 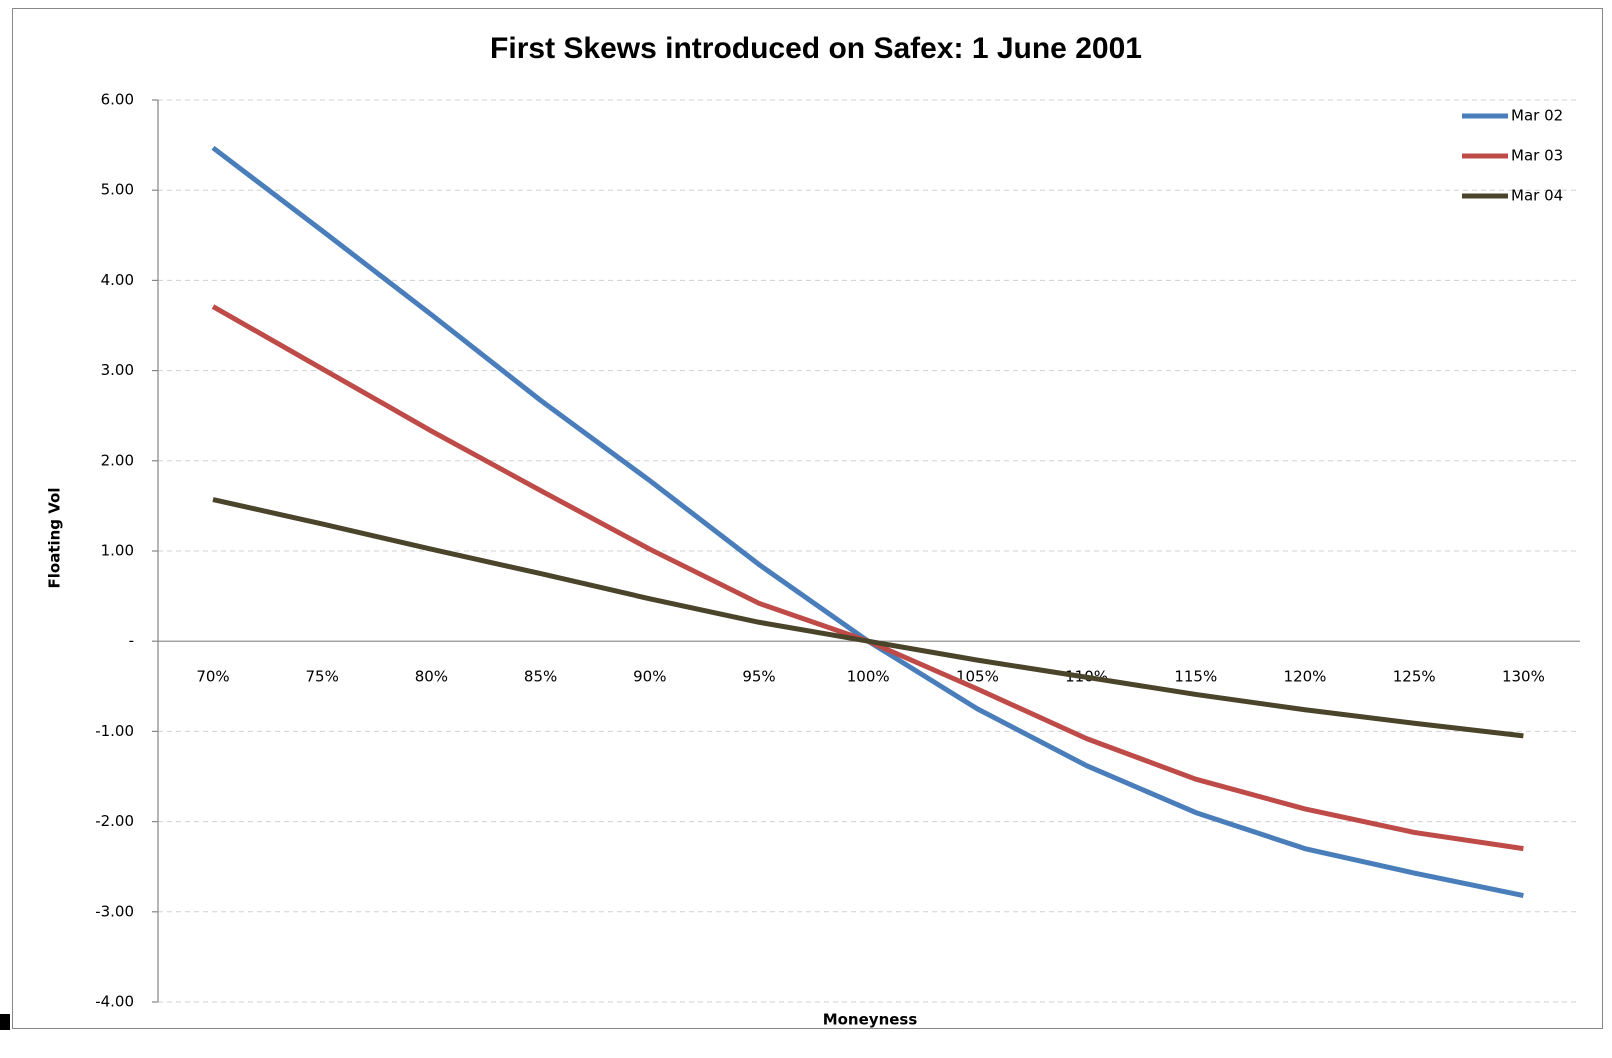 What do you see at coordinates (977, 677) in the screenshot?
I see `x-tick-label: 105%` at bounding box center [977, 677].